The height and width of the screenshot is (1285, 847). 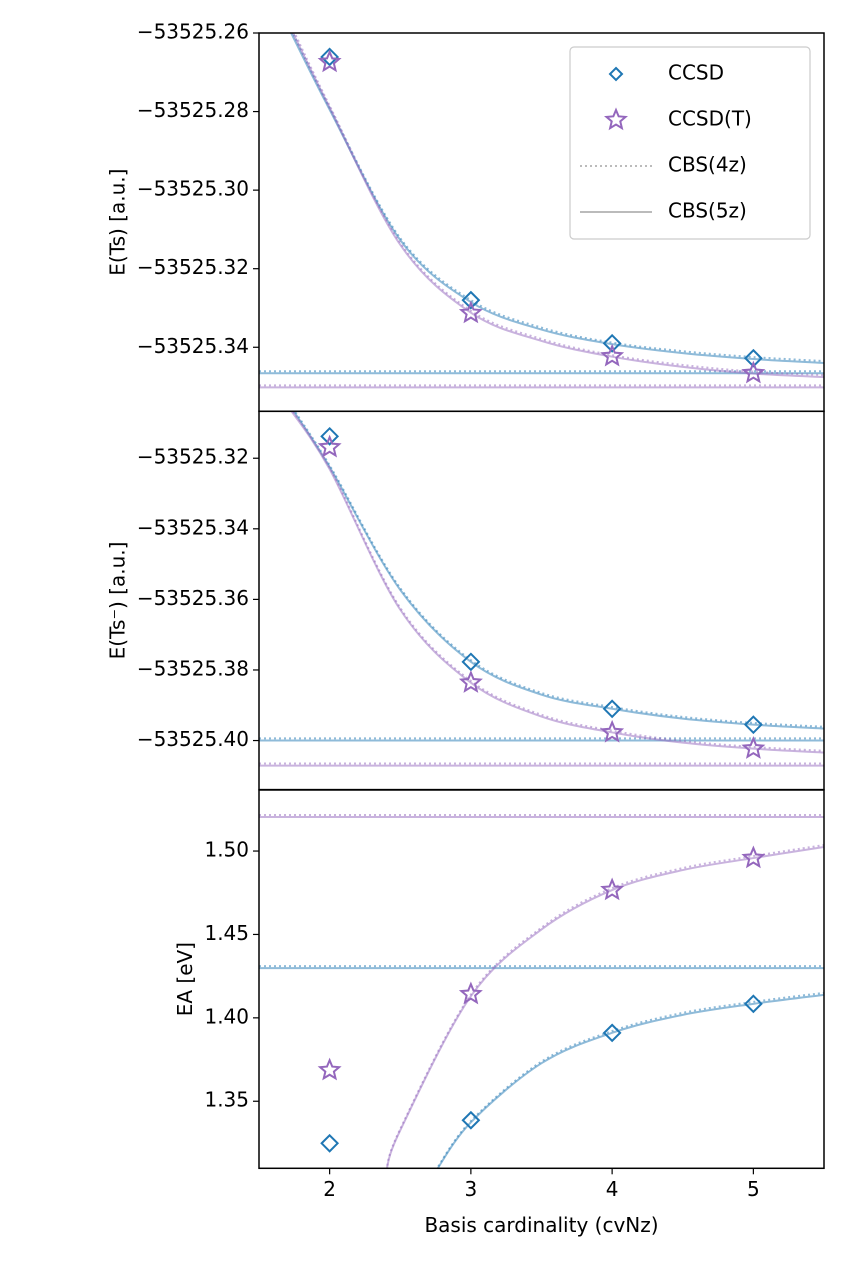 I want to click on legend-label: CCSD(T), so click(x=710, y=119).